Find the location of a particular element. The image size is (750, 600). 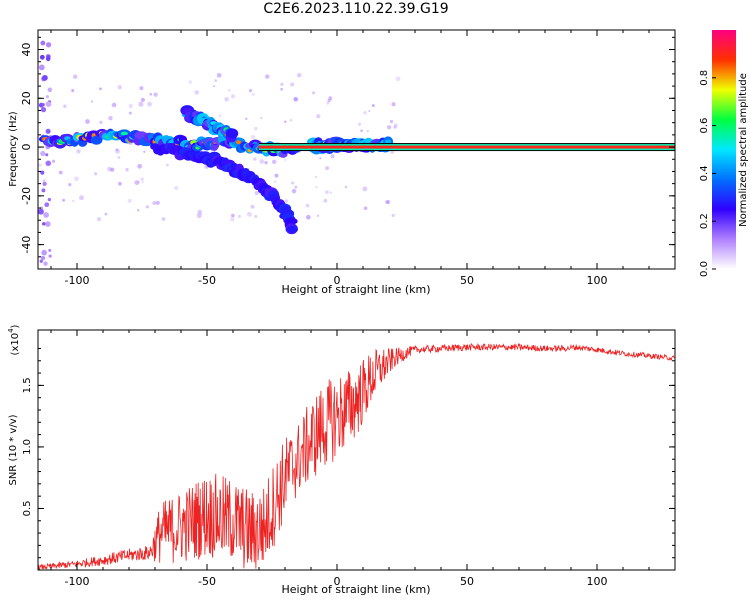

y-tick-label: -20 is located at coordinates (26, 196).